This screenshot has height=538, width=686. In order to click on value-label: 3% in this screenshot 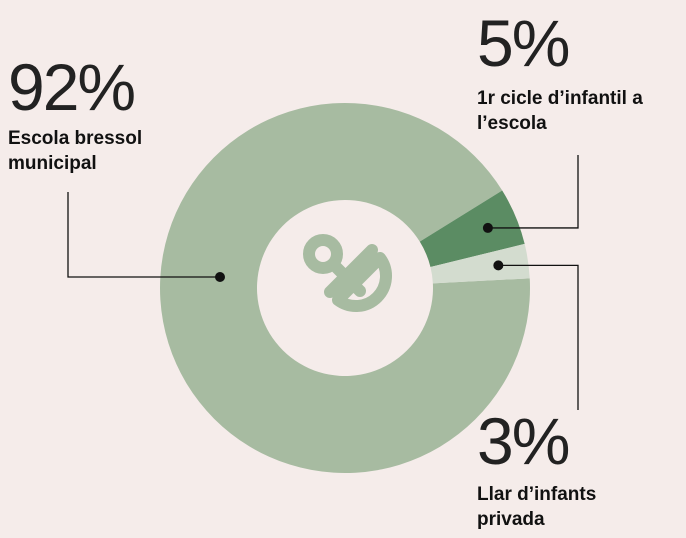, I will do `click(523, 441)`.